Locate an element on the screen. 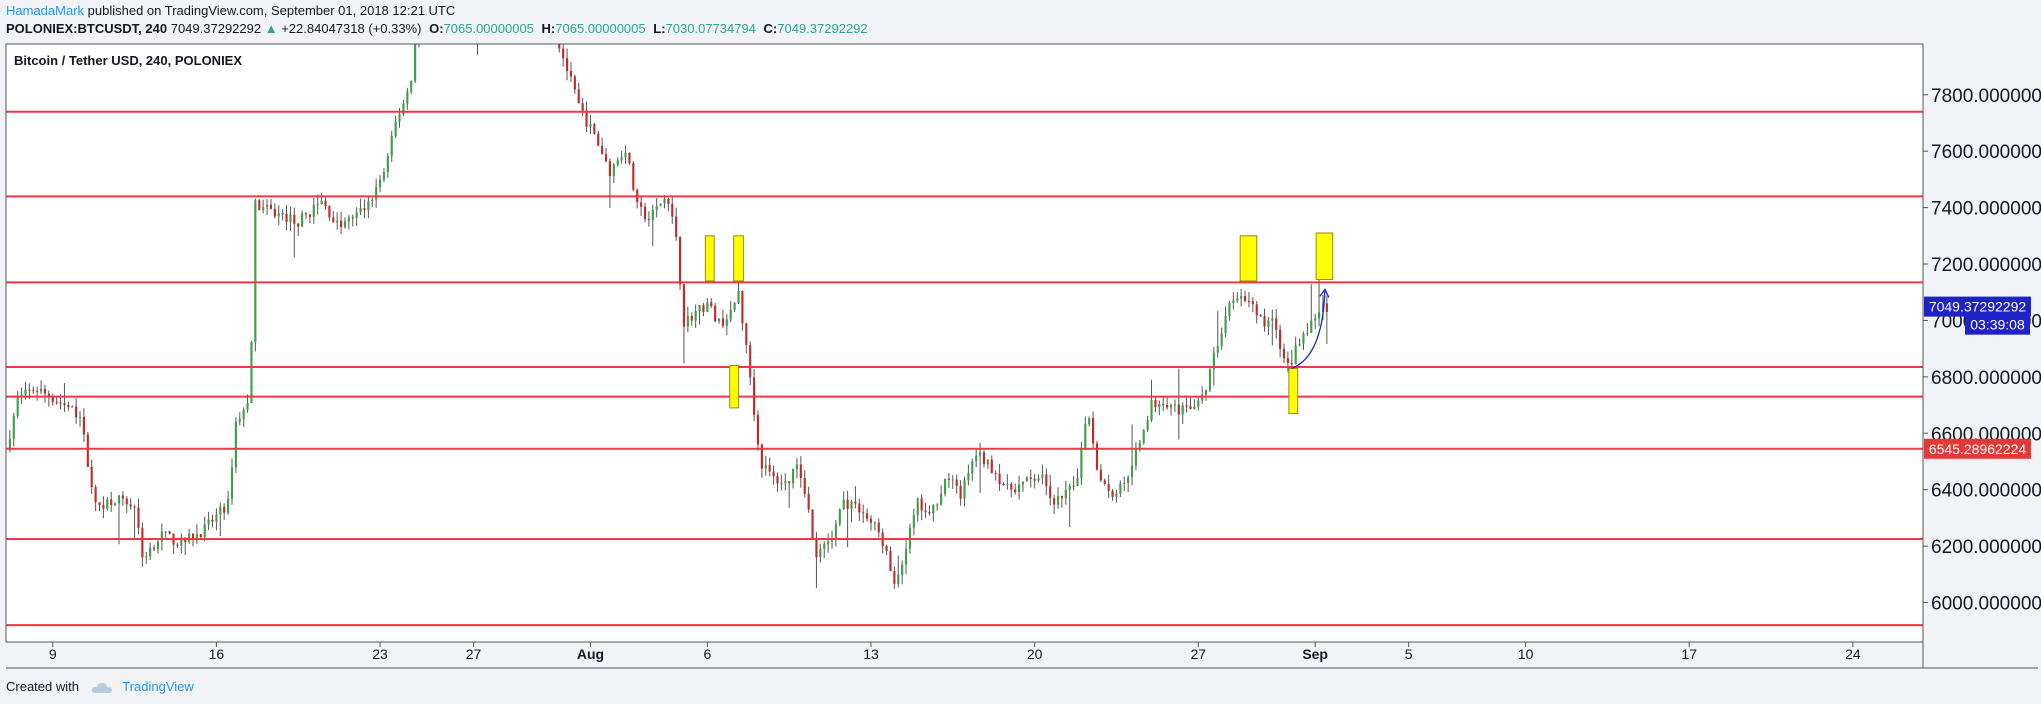 This screenshot has height=704, width=2041. x-tick-label: 5 is located at coordinates (1409, 654).